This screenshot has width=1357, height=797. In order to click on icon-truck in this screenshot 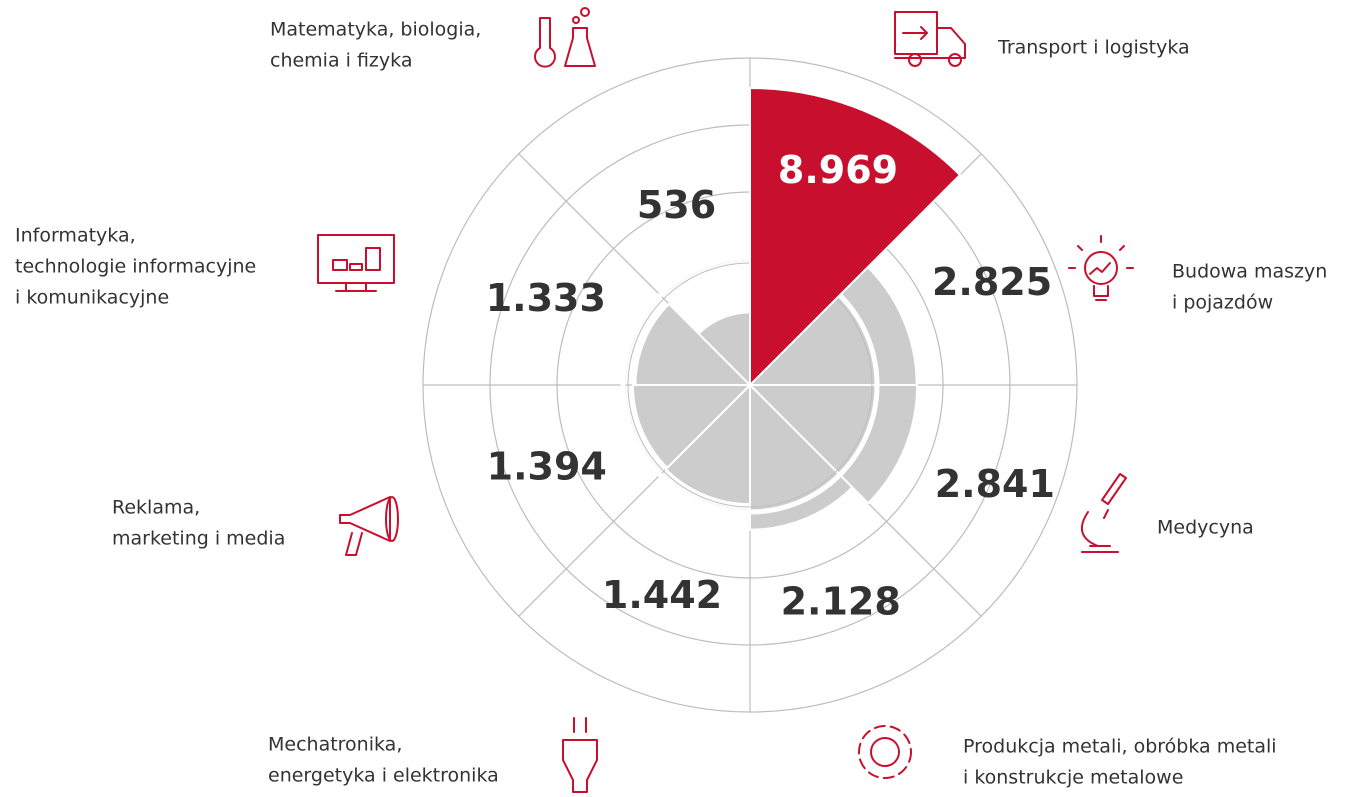, I will do `click(930, 39)`.